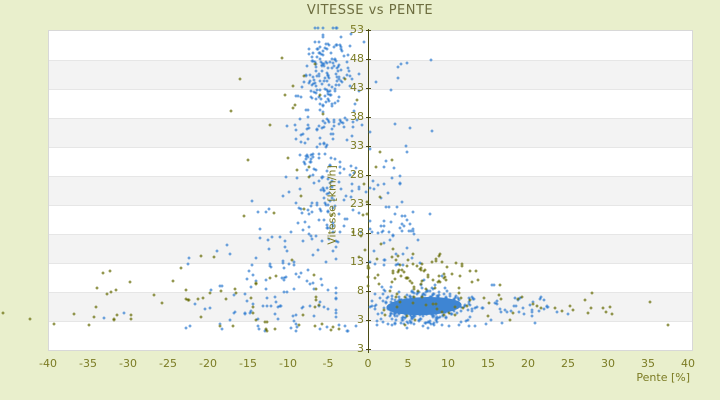 The image size is (720, 400). What do you see at coordinates (357, 58) in the screenshot?
I see `y-tick-label: 48` at bounding box center [357, 58].